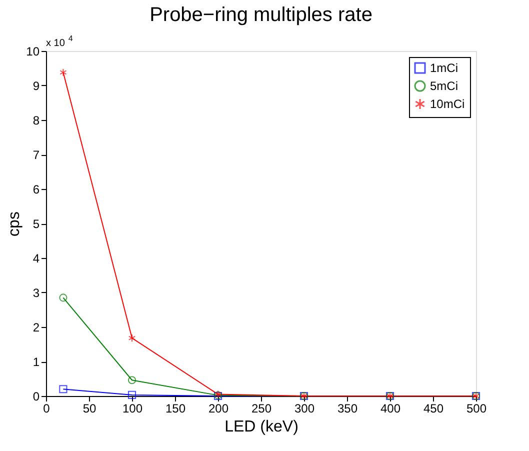  Describe the element at coordinates (36, 397) in the screenshot. I see `y-tick-label: 0` at that location.